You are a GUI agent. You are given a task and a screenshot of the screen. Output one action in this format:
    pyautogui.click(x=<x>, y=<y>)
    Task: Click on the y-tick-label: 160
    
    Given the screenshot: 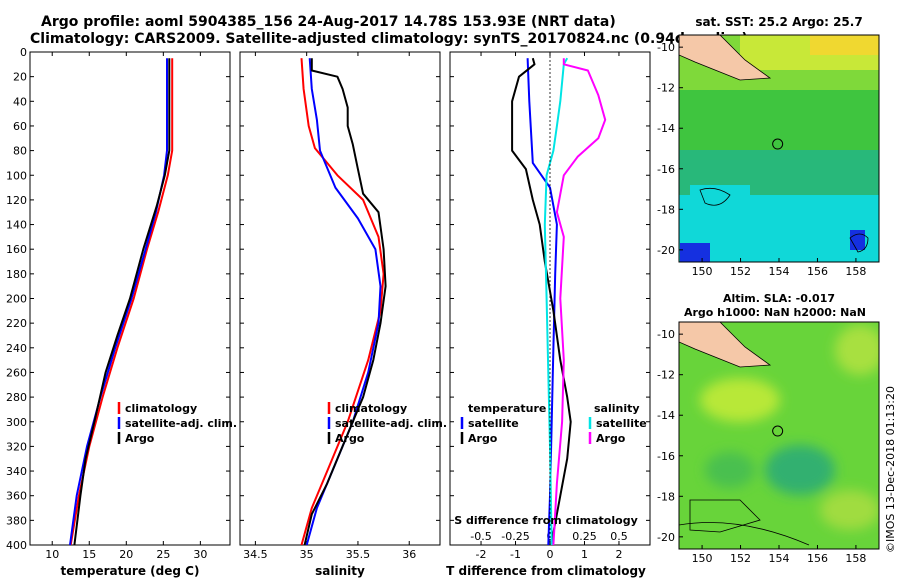 What is the action you would take?
    pyautogui.click(x=16, y=249)
    